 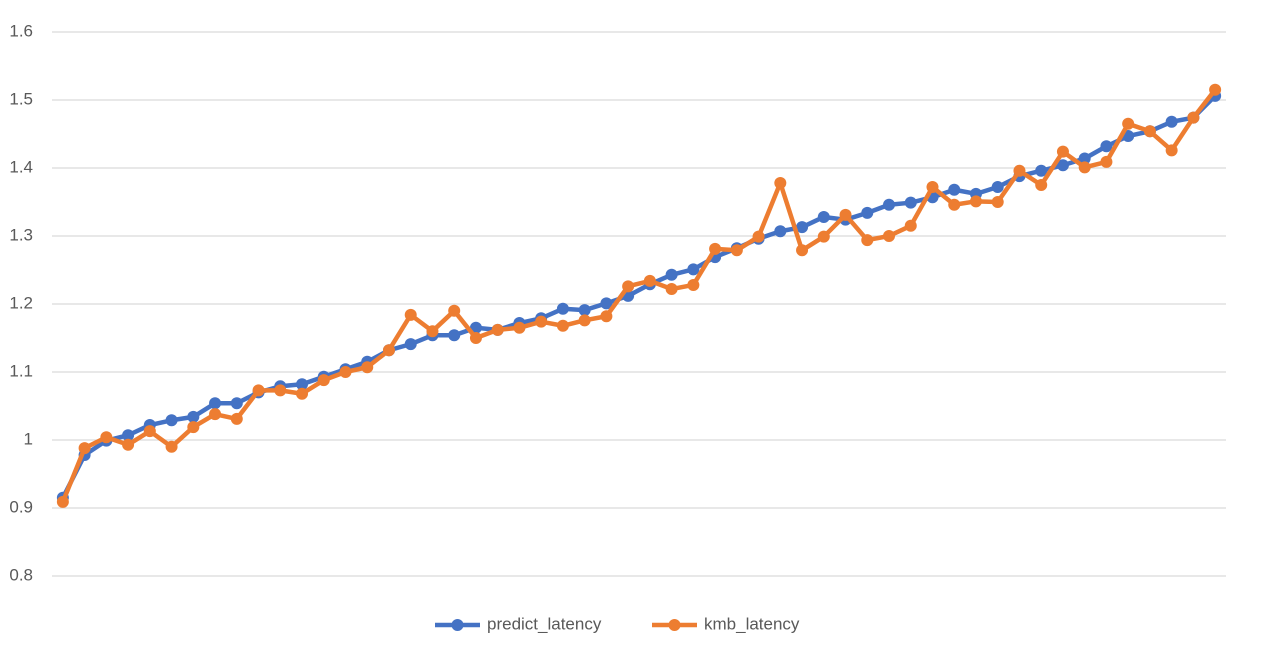 What do you see at coordinates (21, 574) in the screenshot?
I see `y-tick-label: 0.8` at bounding box center [21, 574].